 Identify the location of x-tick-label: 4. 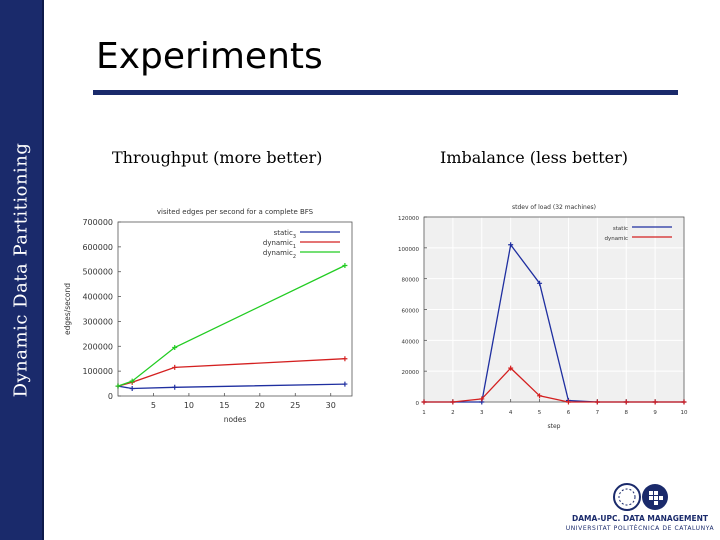
(511, 413).